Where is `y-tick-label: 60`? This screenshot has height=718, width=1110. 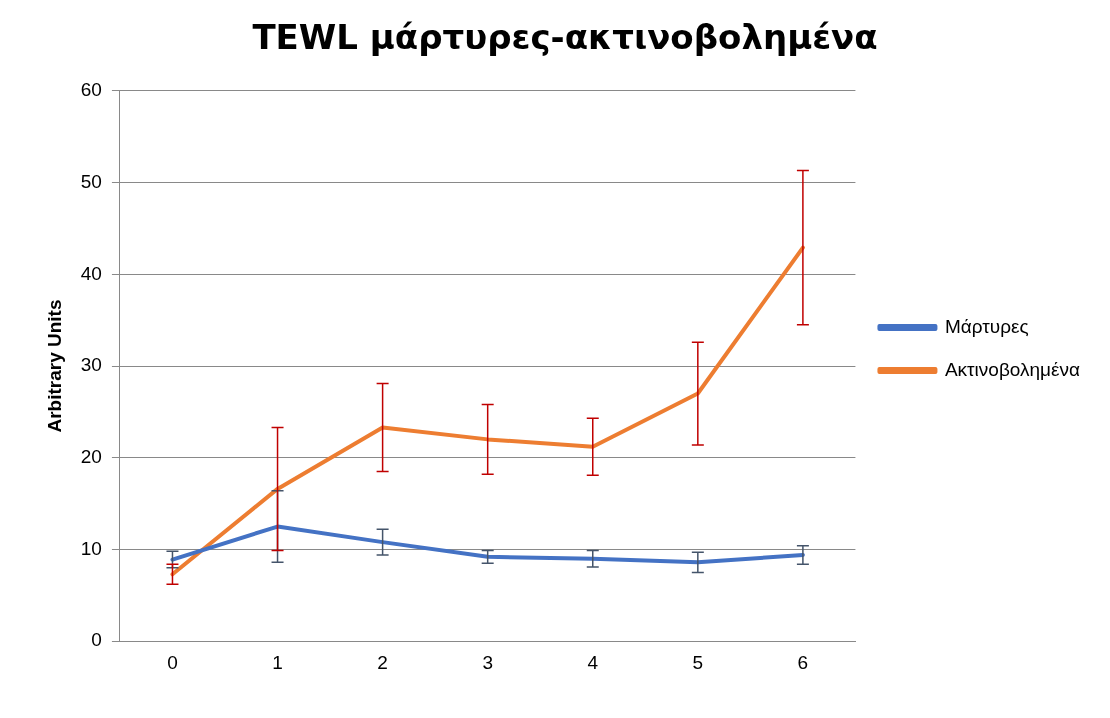 y-tick-label: 60 is located at coordinates (91, 90).